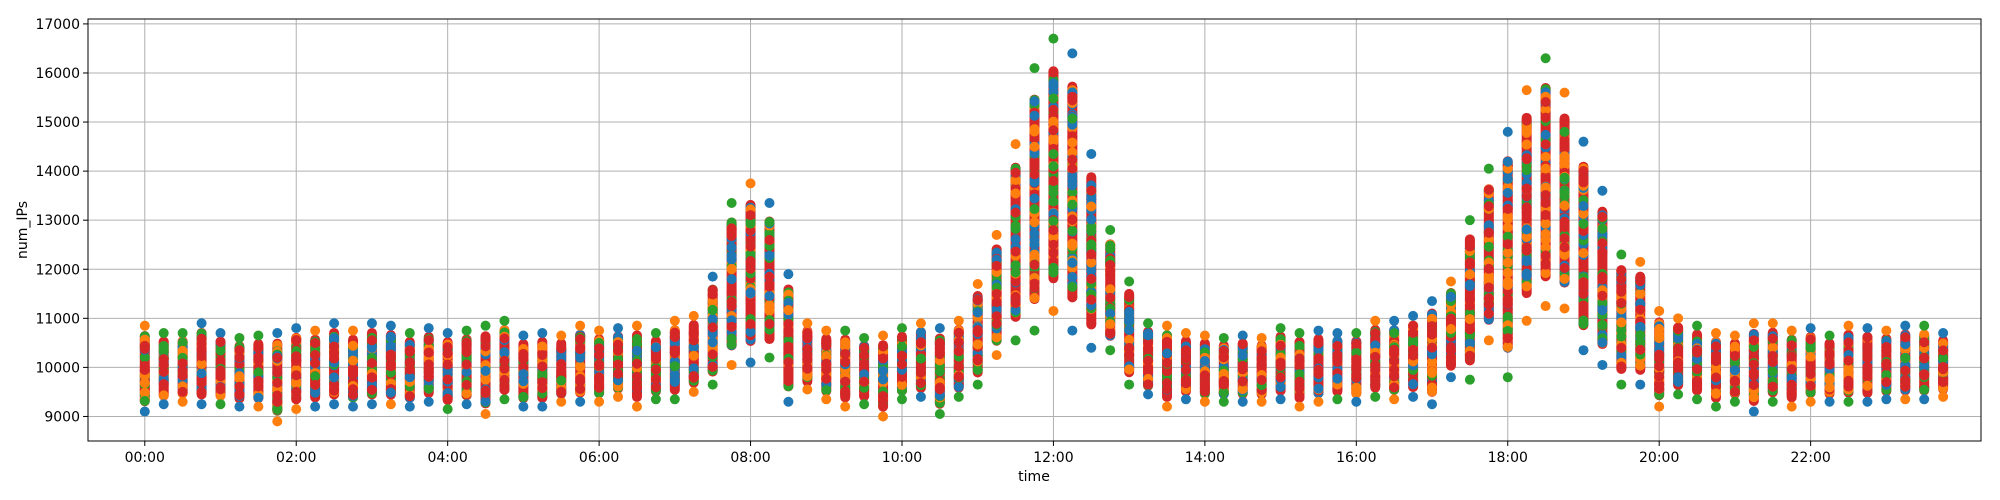  What do you see at coordinates (1659, 458) in the screenshot?
I see `x-tick-label: 20:00` at bounding box center [1659, 458].